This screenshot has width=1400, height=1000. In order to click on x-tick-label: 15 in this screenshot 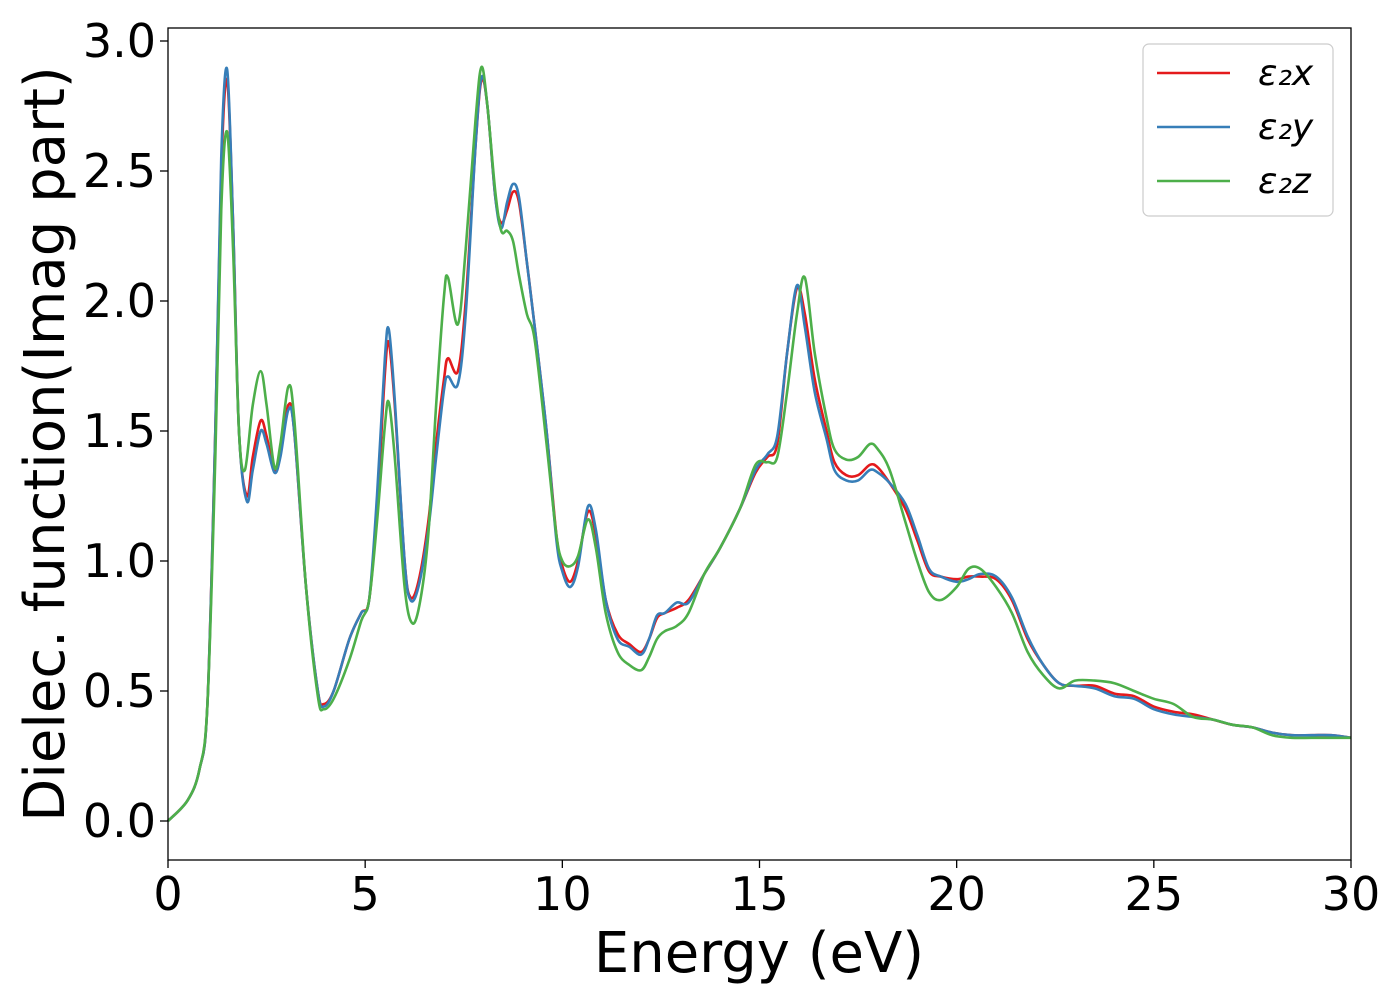, I will do `click(759, 894)`.